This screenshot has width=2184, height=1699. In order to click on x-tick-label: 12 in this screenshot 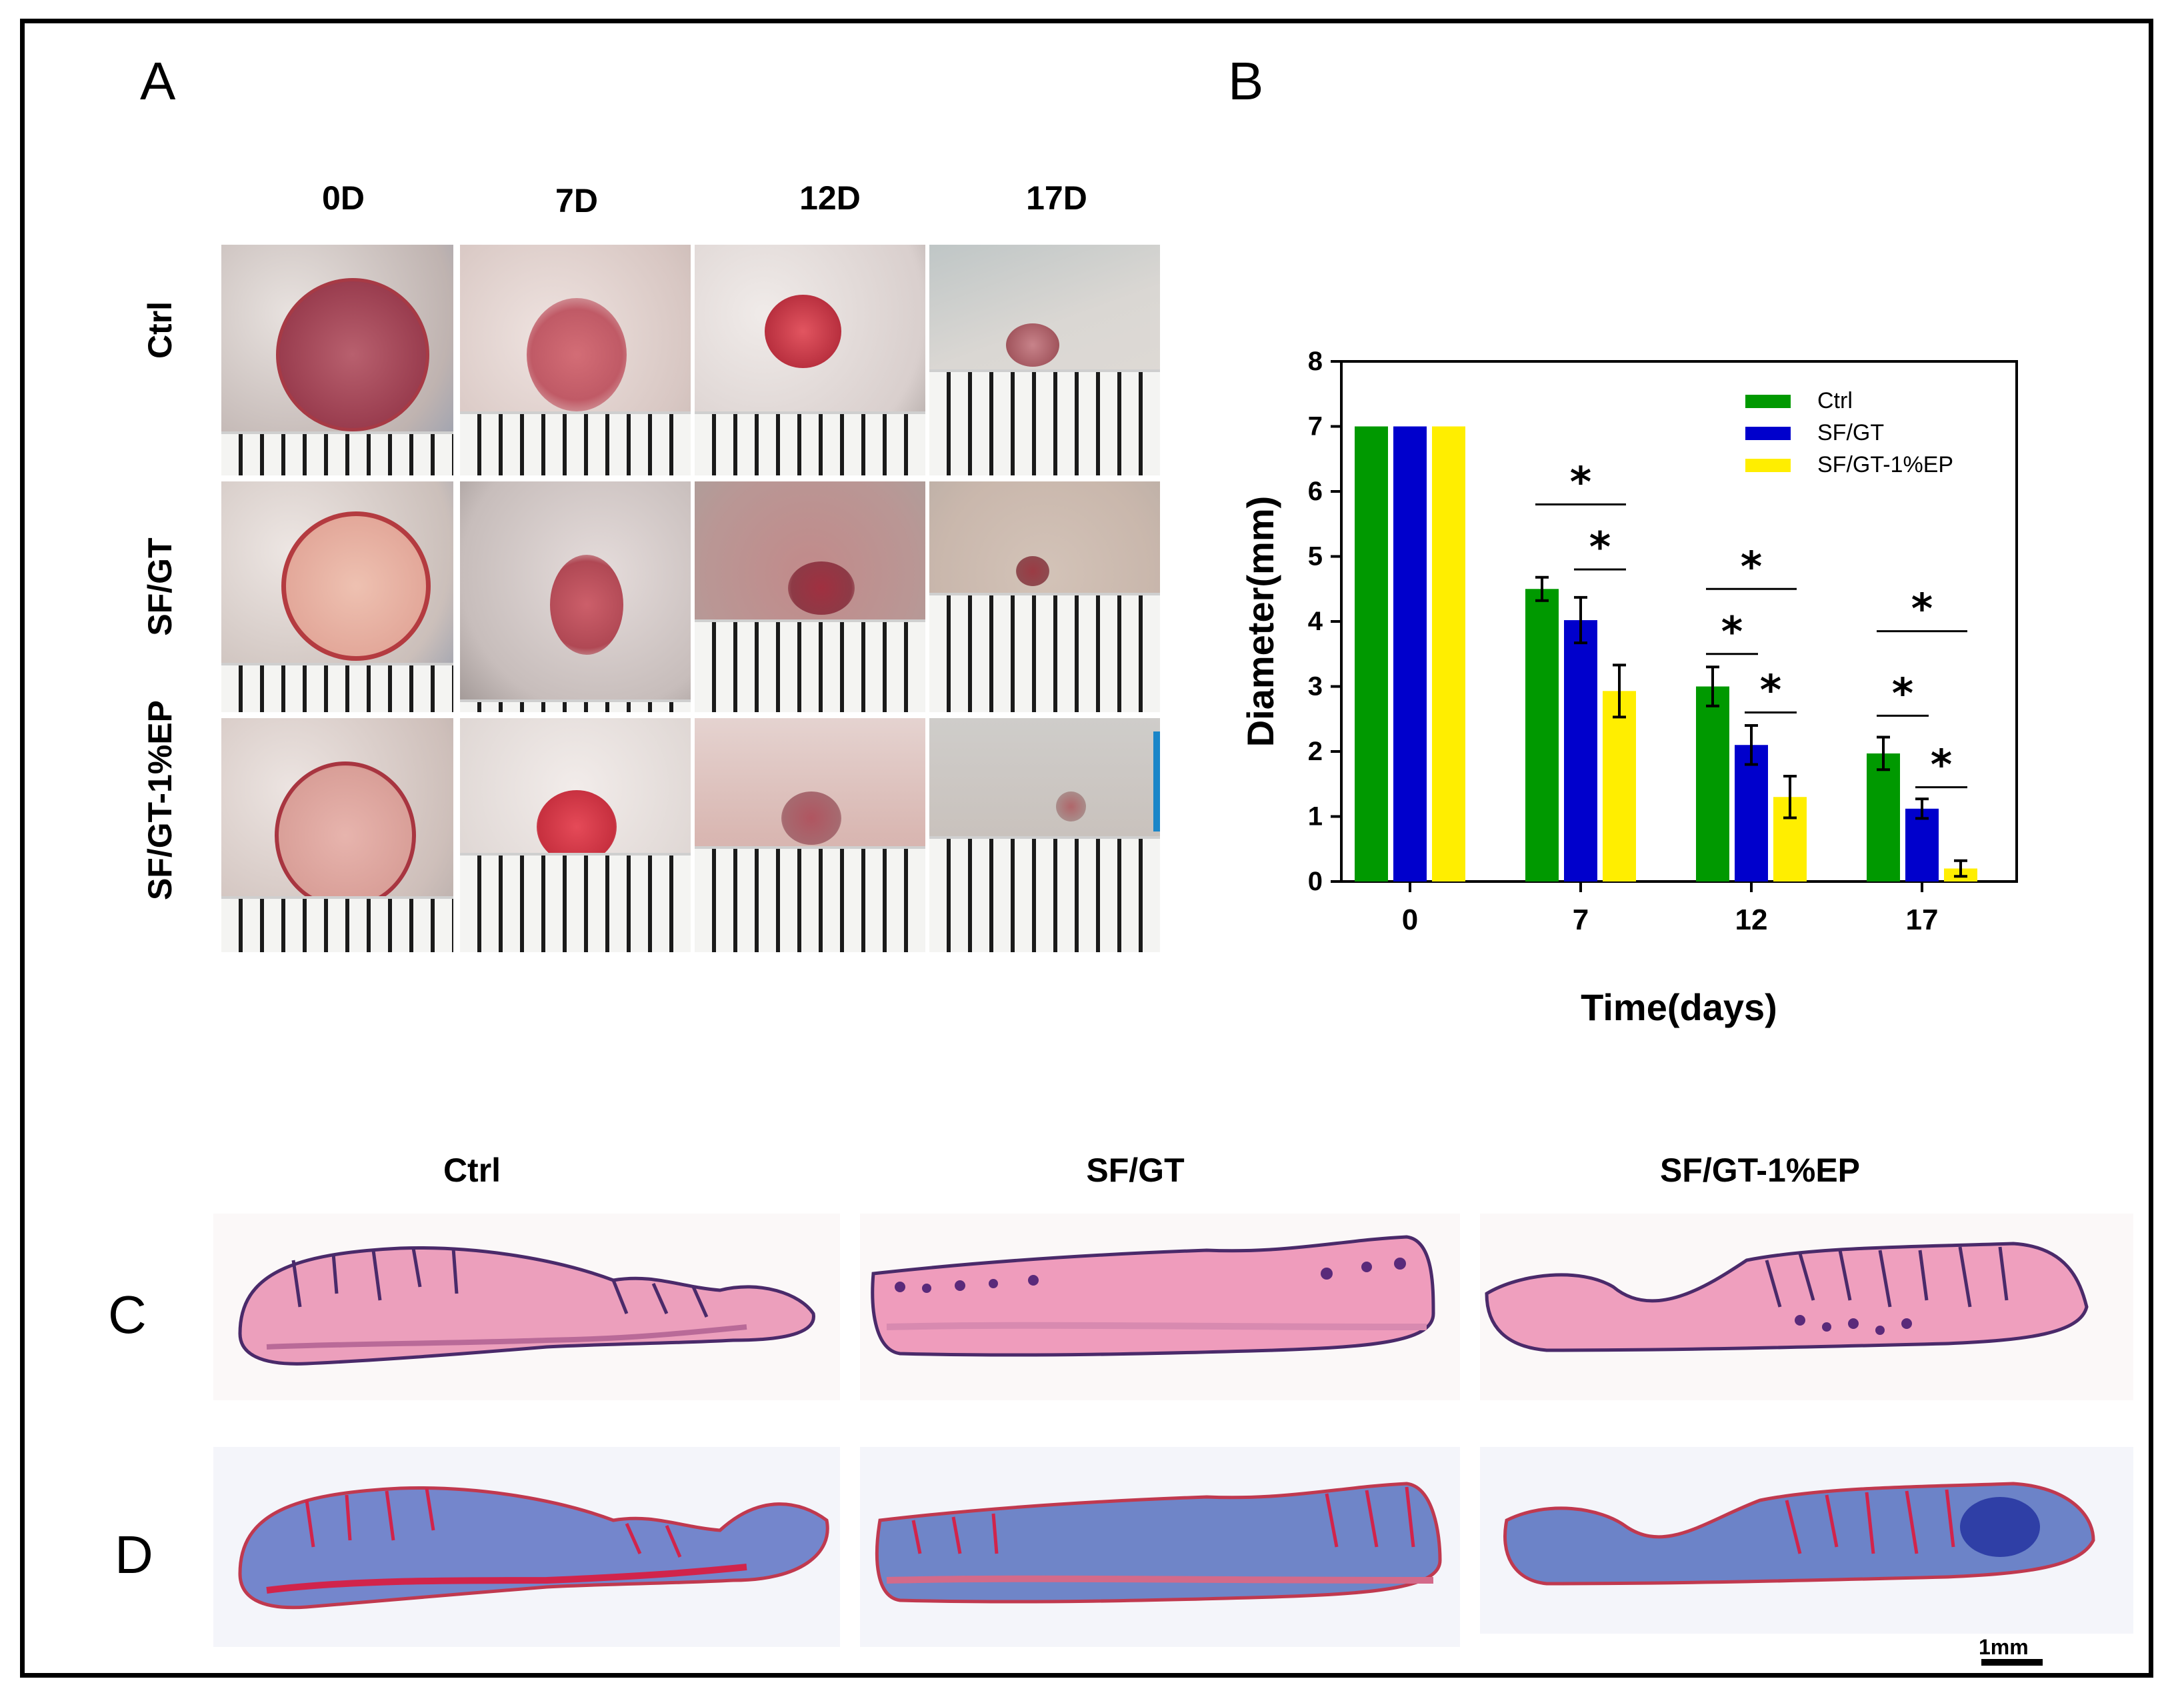, I will do `click(1751, 920)`.